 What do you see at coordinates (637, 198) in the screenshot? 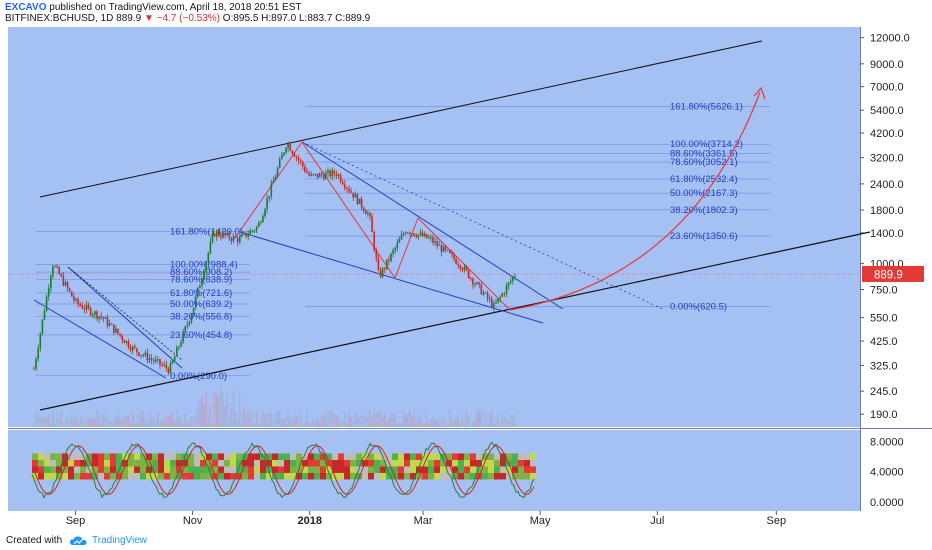
I see `overlay-drawings` at bounding box center [637, 198].